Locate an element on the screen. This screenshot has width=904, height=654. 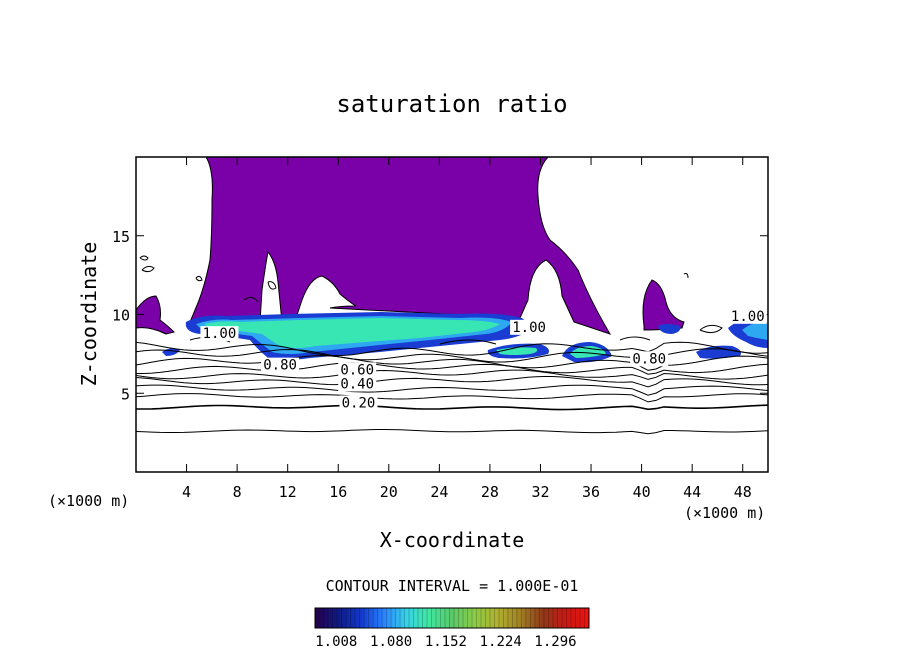
colorbar-label: 1.080 is located at coordinates (391, 642).